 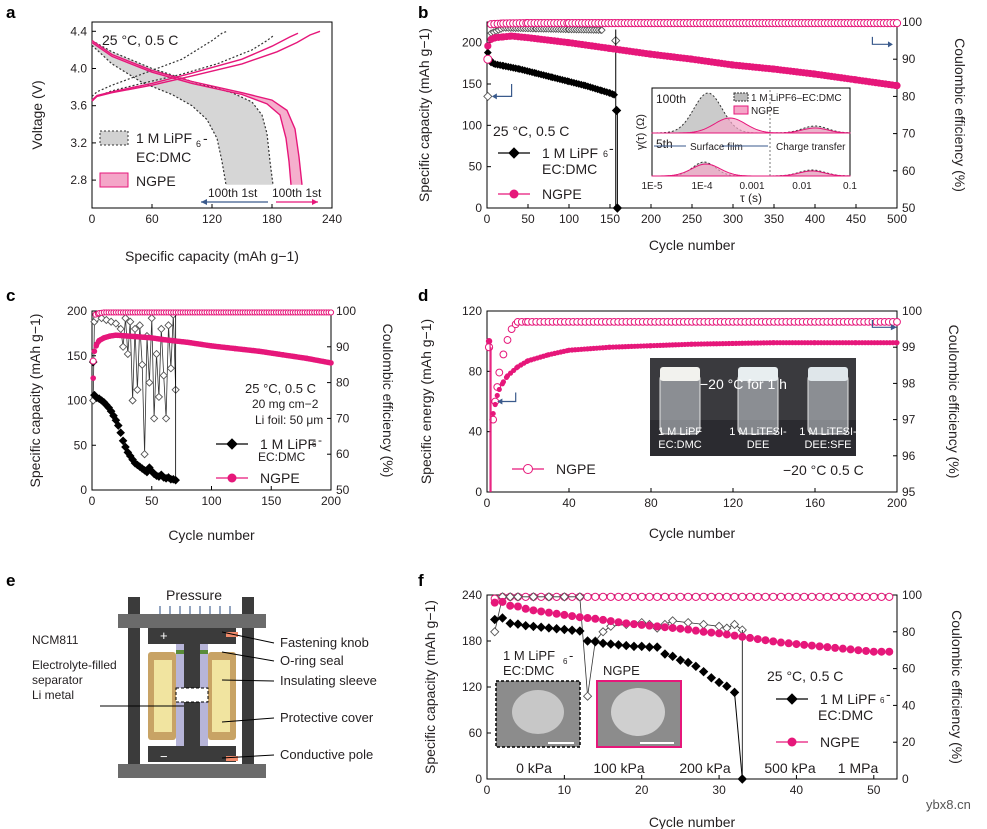 What do you see at coordinates (858, 768) in the screenshot?
I see `pressure-label: 1 MPa` at bounding box center [858, 768].